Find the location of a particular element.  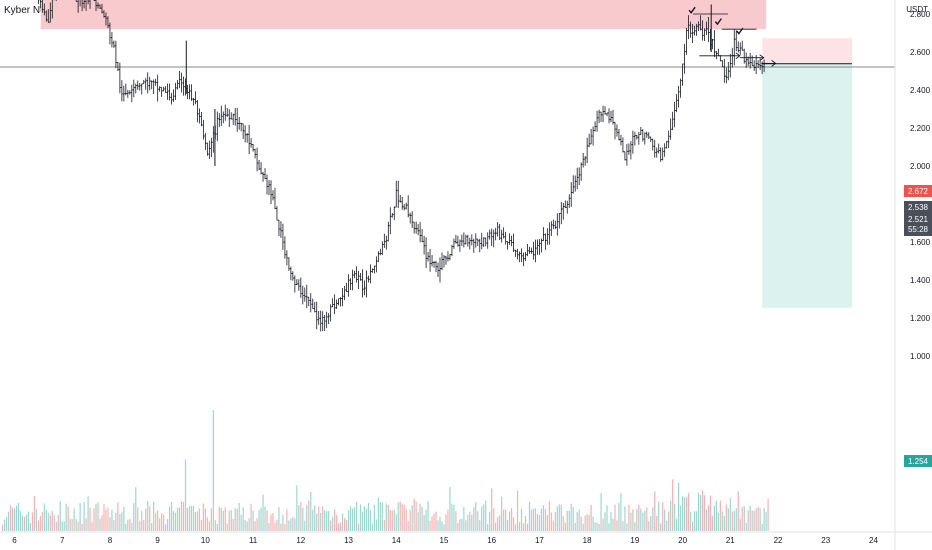

x-tick-label: 19 is located at coordinates (634, 540).